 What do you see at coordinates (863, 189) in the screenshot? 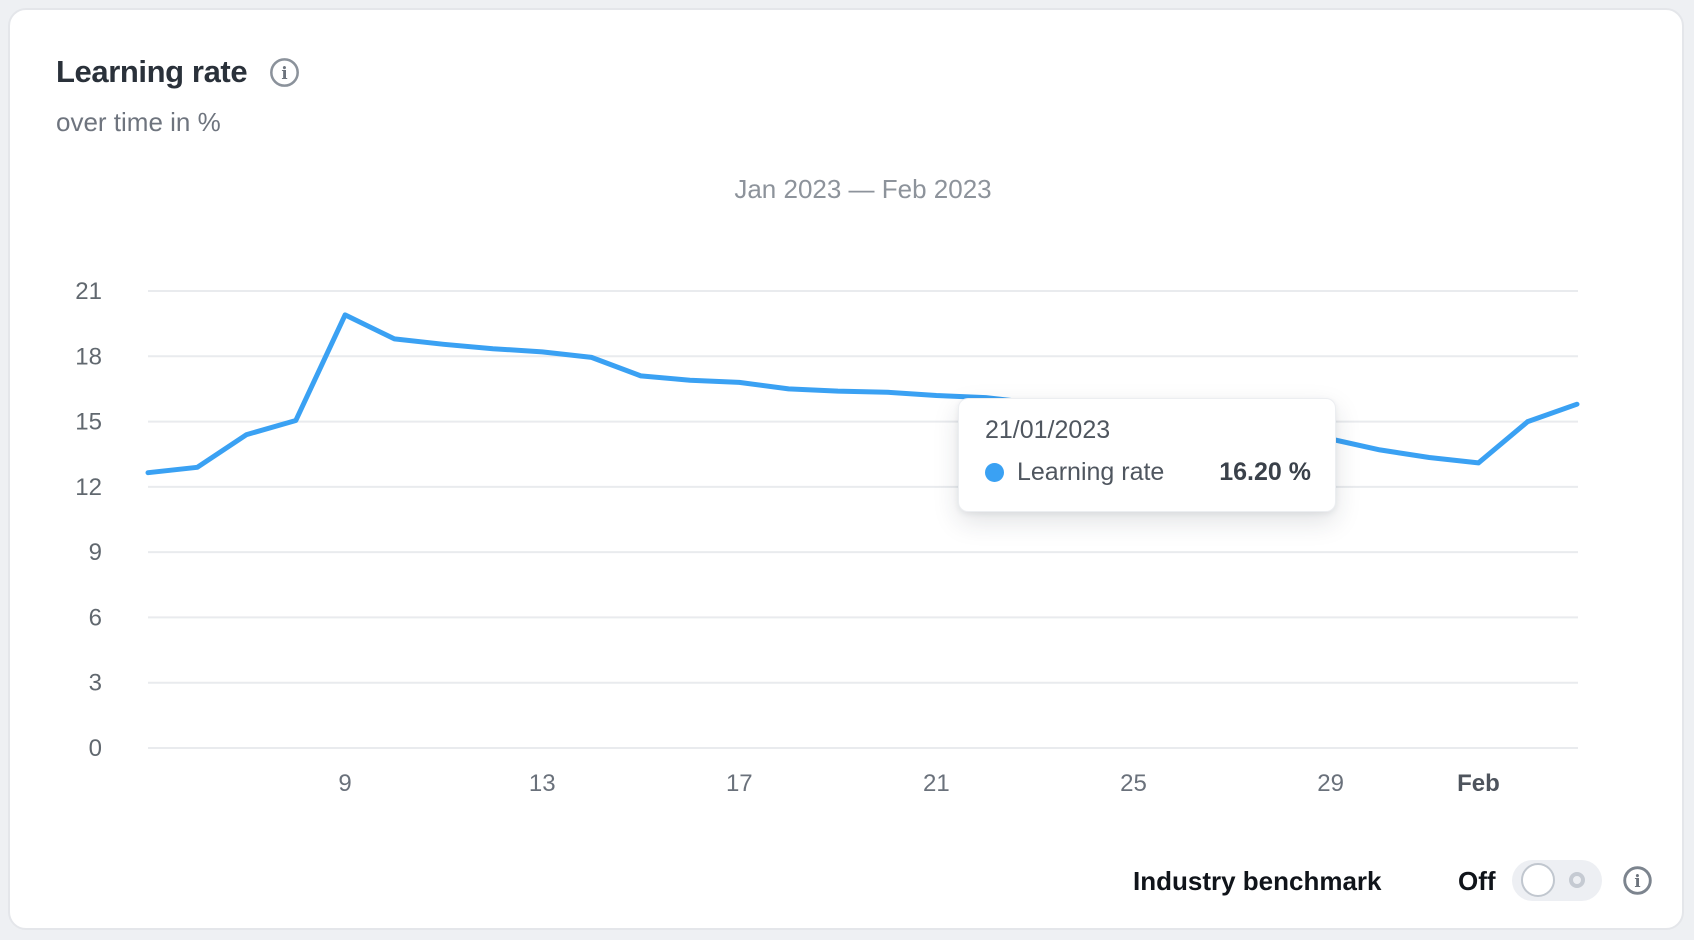
I see `chart-range-title: Jan 2023 — Feb 2023` at bounding box center [863, 189].